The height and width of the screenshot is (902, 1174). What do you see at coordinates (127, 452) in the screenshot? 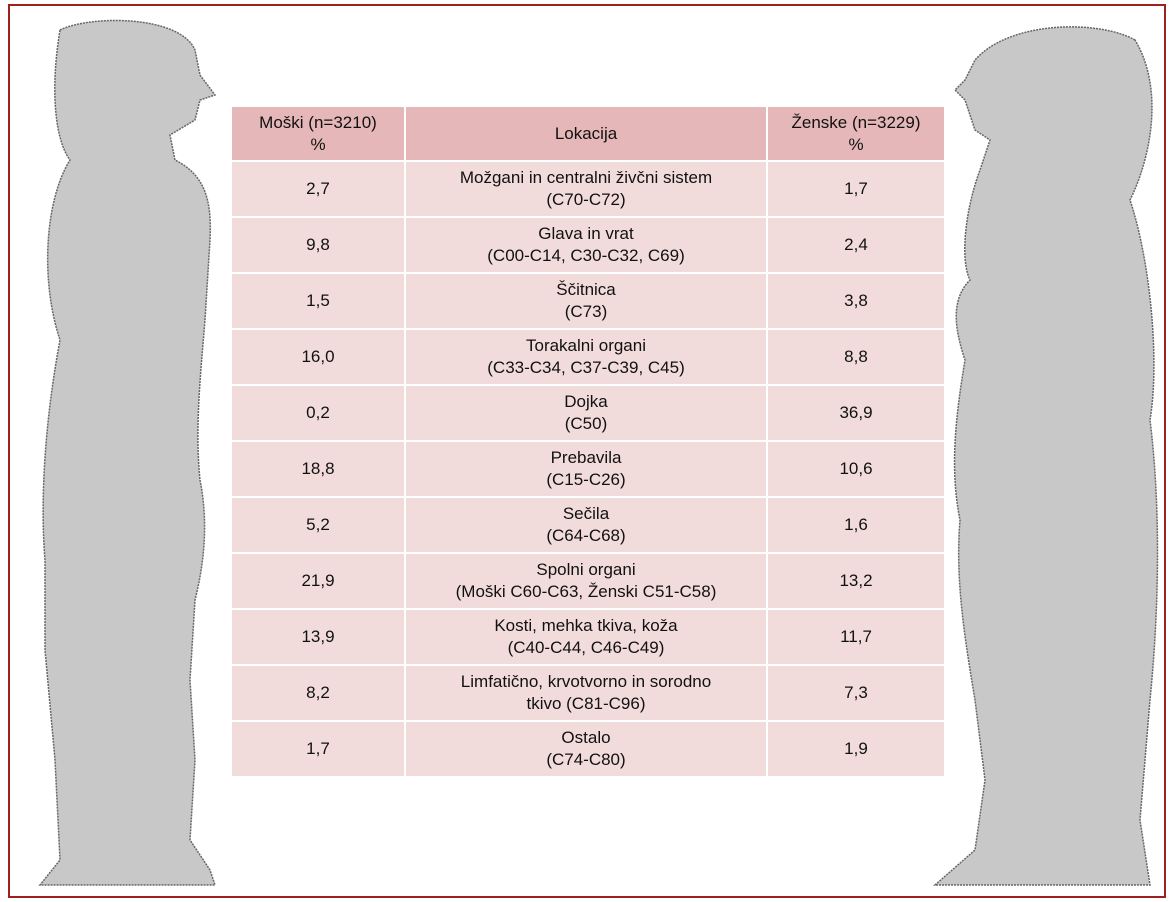
I see `male-silhouette` at bounding box center [127, 452].